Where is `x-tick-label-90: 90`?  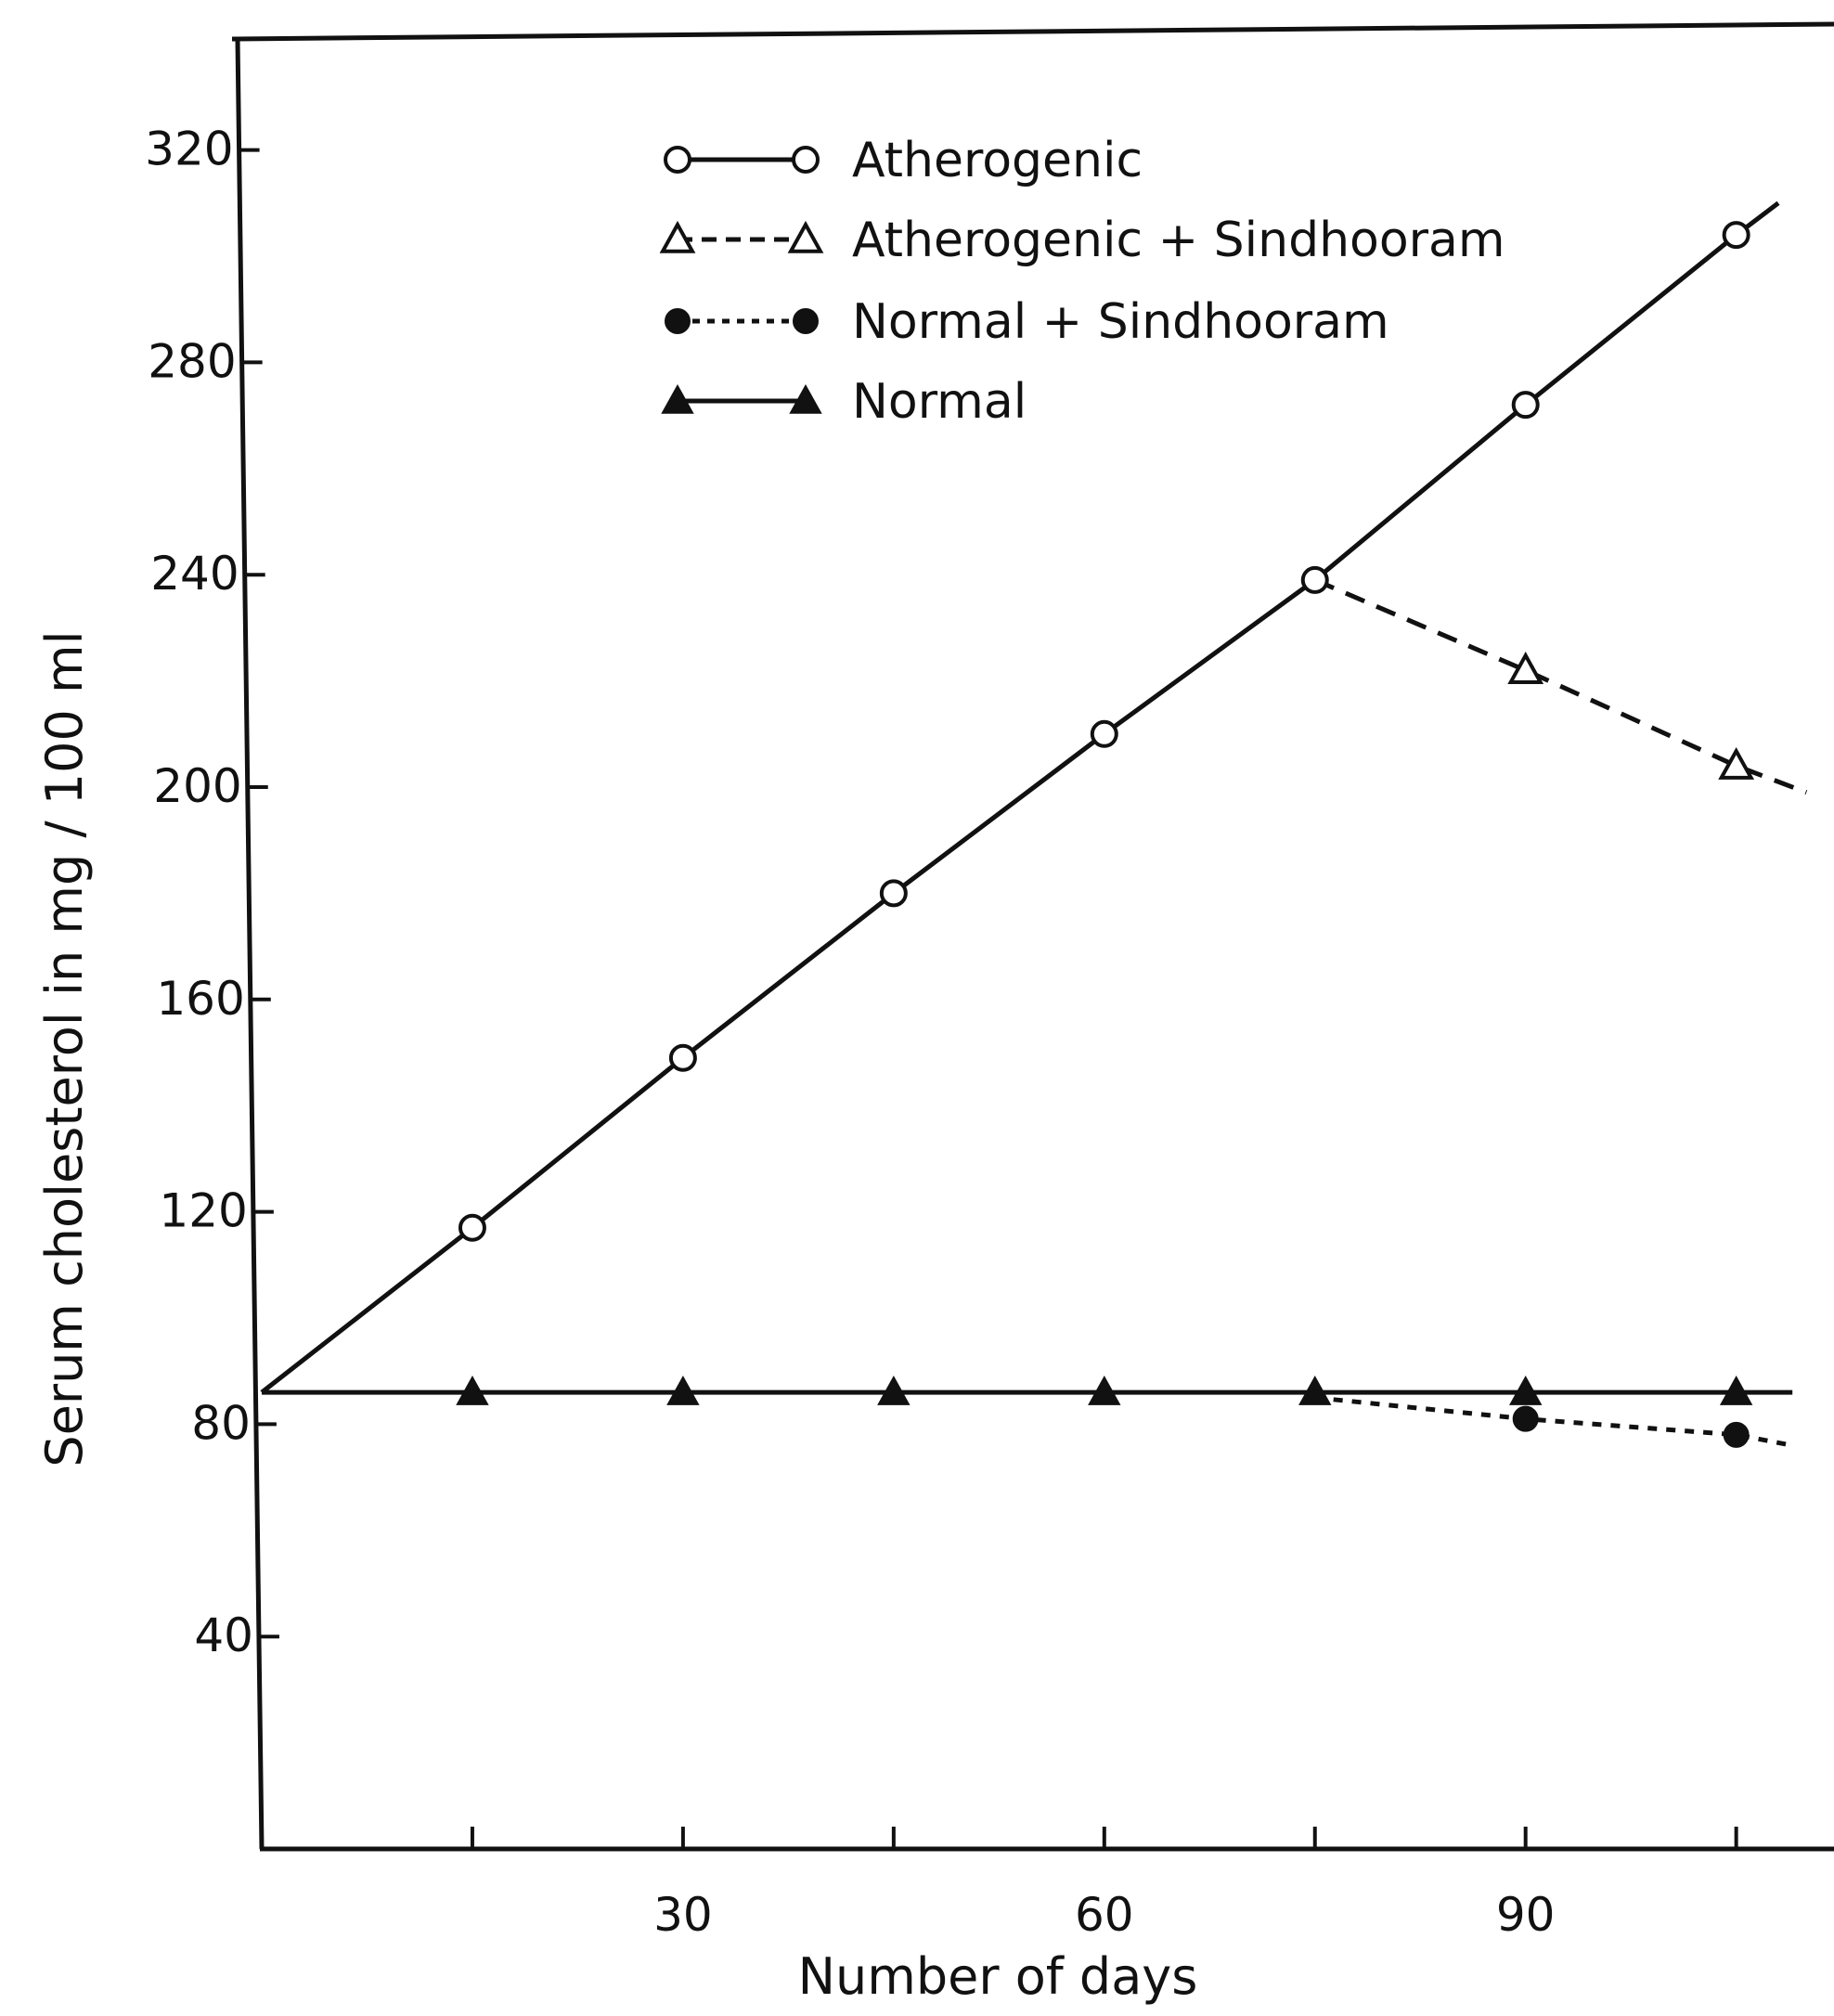 x-tick-label-90: 90 is located at coordinates (1526, 1915).